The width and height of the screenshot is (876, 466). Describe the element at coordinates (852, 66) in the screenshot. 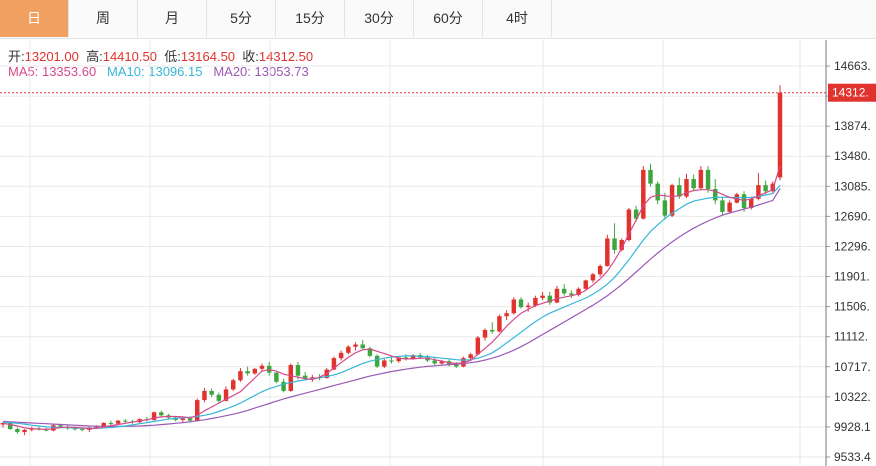

I see `y-tick-label: 14663.` at that location.